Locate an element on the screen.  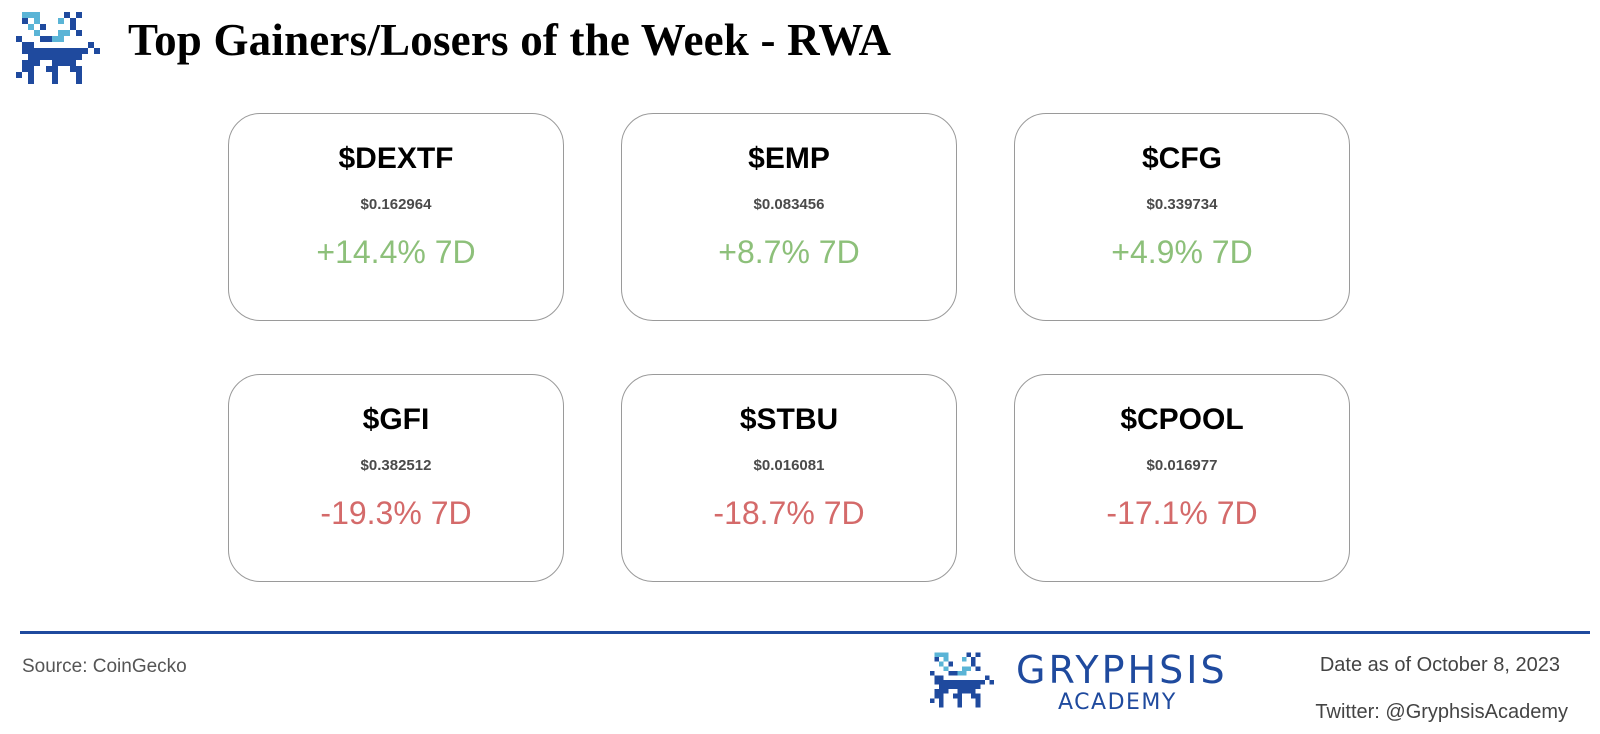
page-title: Top Gainers/Losers of the Week - RWA is located at coordinates (510, 40).